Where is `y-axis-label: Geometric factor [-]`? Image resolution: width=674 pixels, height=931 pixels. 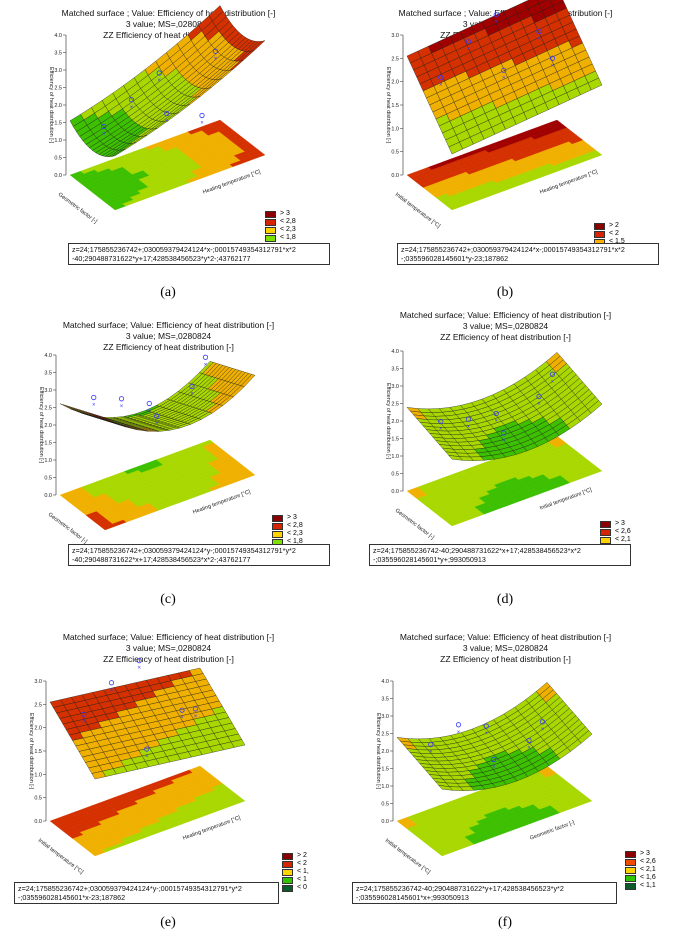 y-axis-label: Geometric factor [-] is located at coordinates (78, 208).